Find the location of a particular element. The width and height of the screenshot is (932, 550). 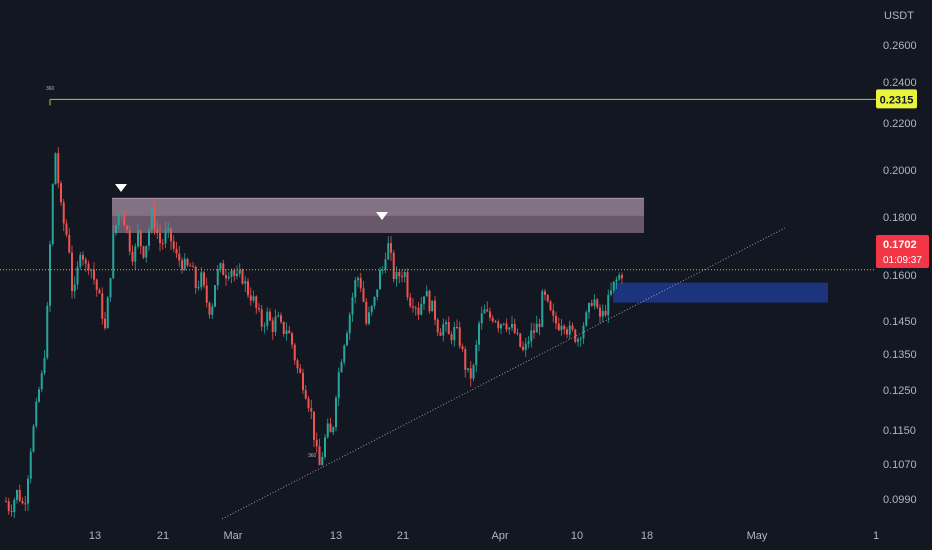

time-axis: 13 21 Mar 13 21 Apr 10 18 May 1 is located at coordinates (484, 536).